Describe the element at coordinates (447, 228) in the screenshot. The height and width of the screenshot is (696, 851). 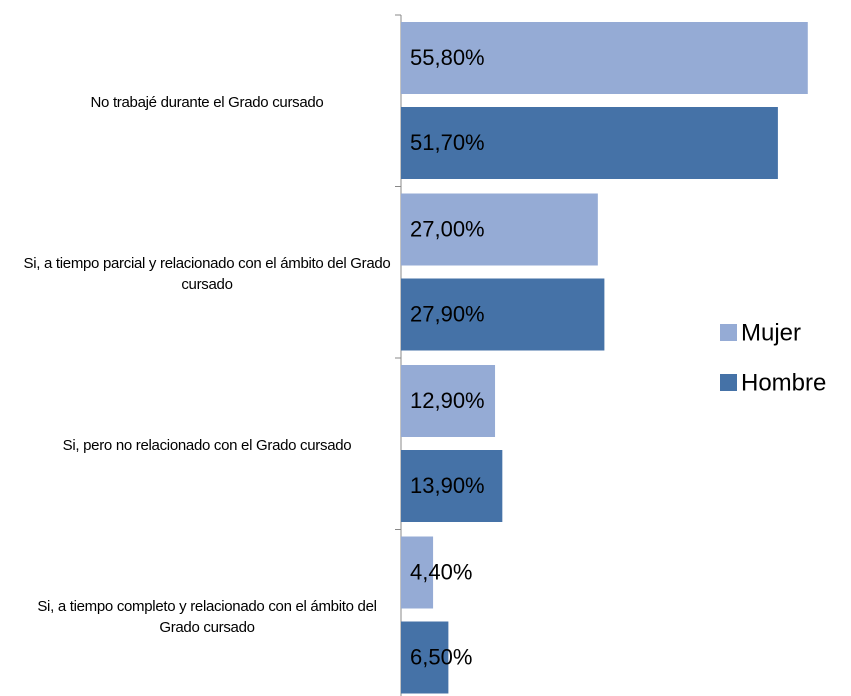
I see `data-label: 27,00%` at that location.